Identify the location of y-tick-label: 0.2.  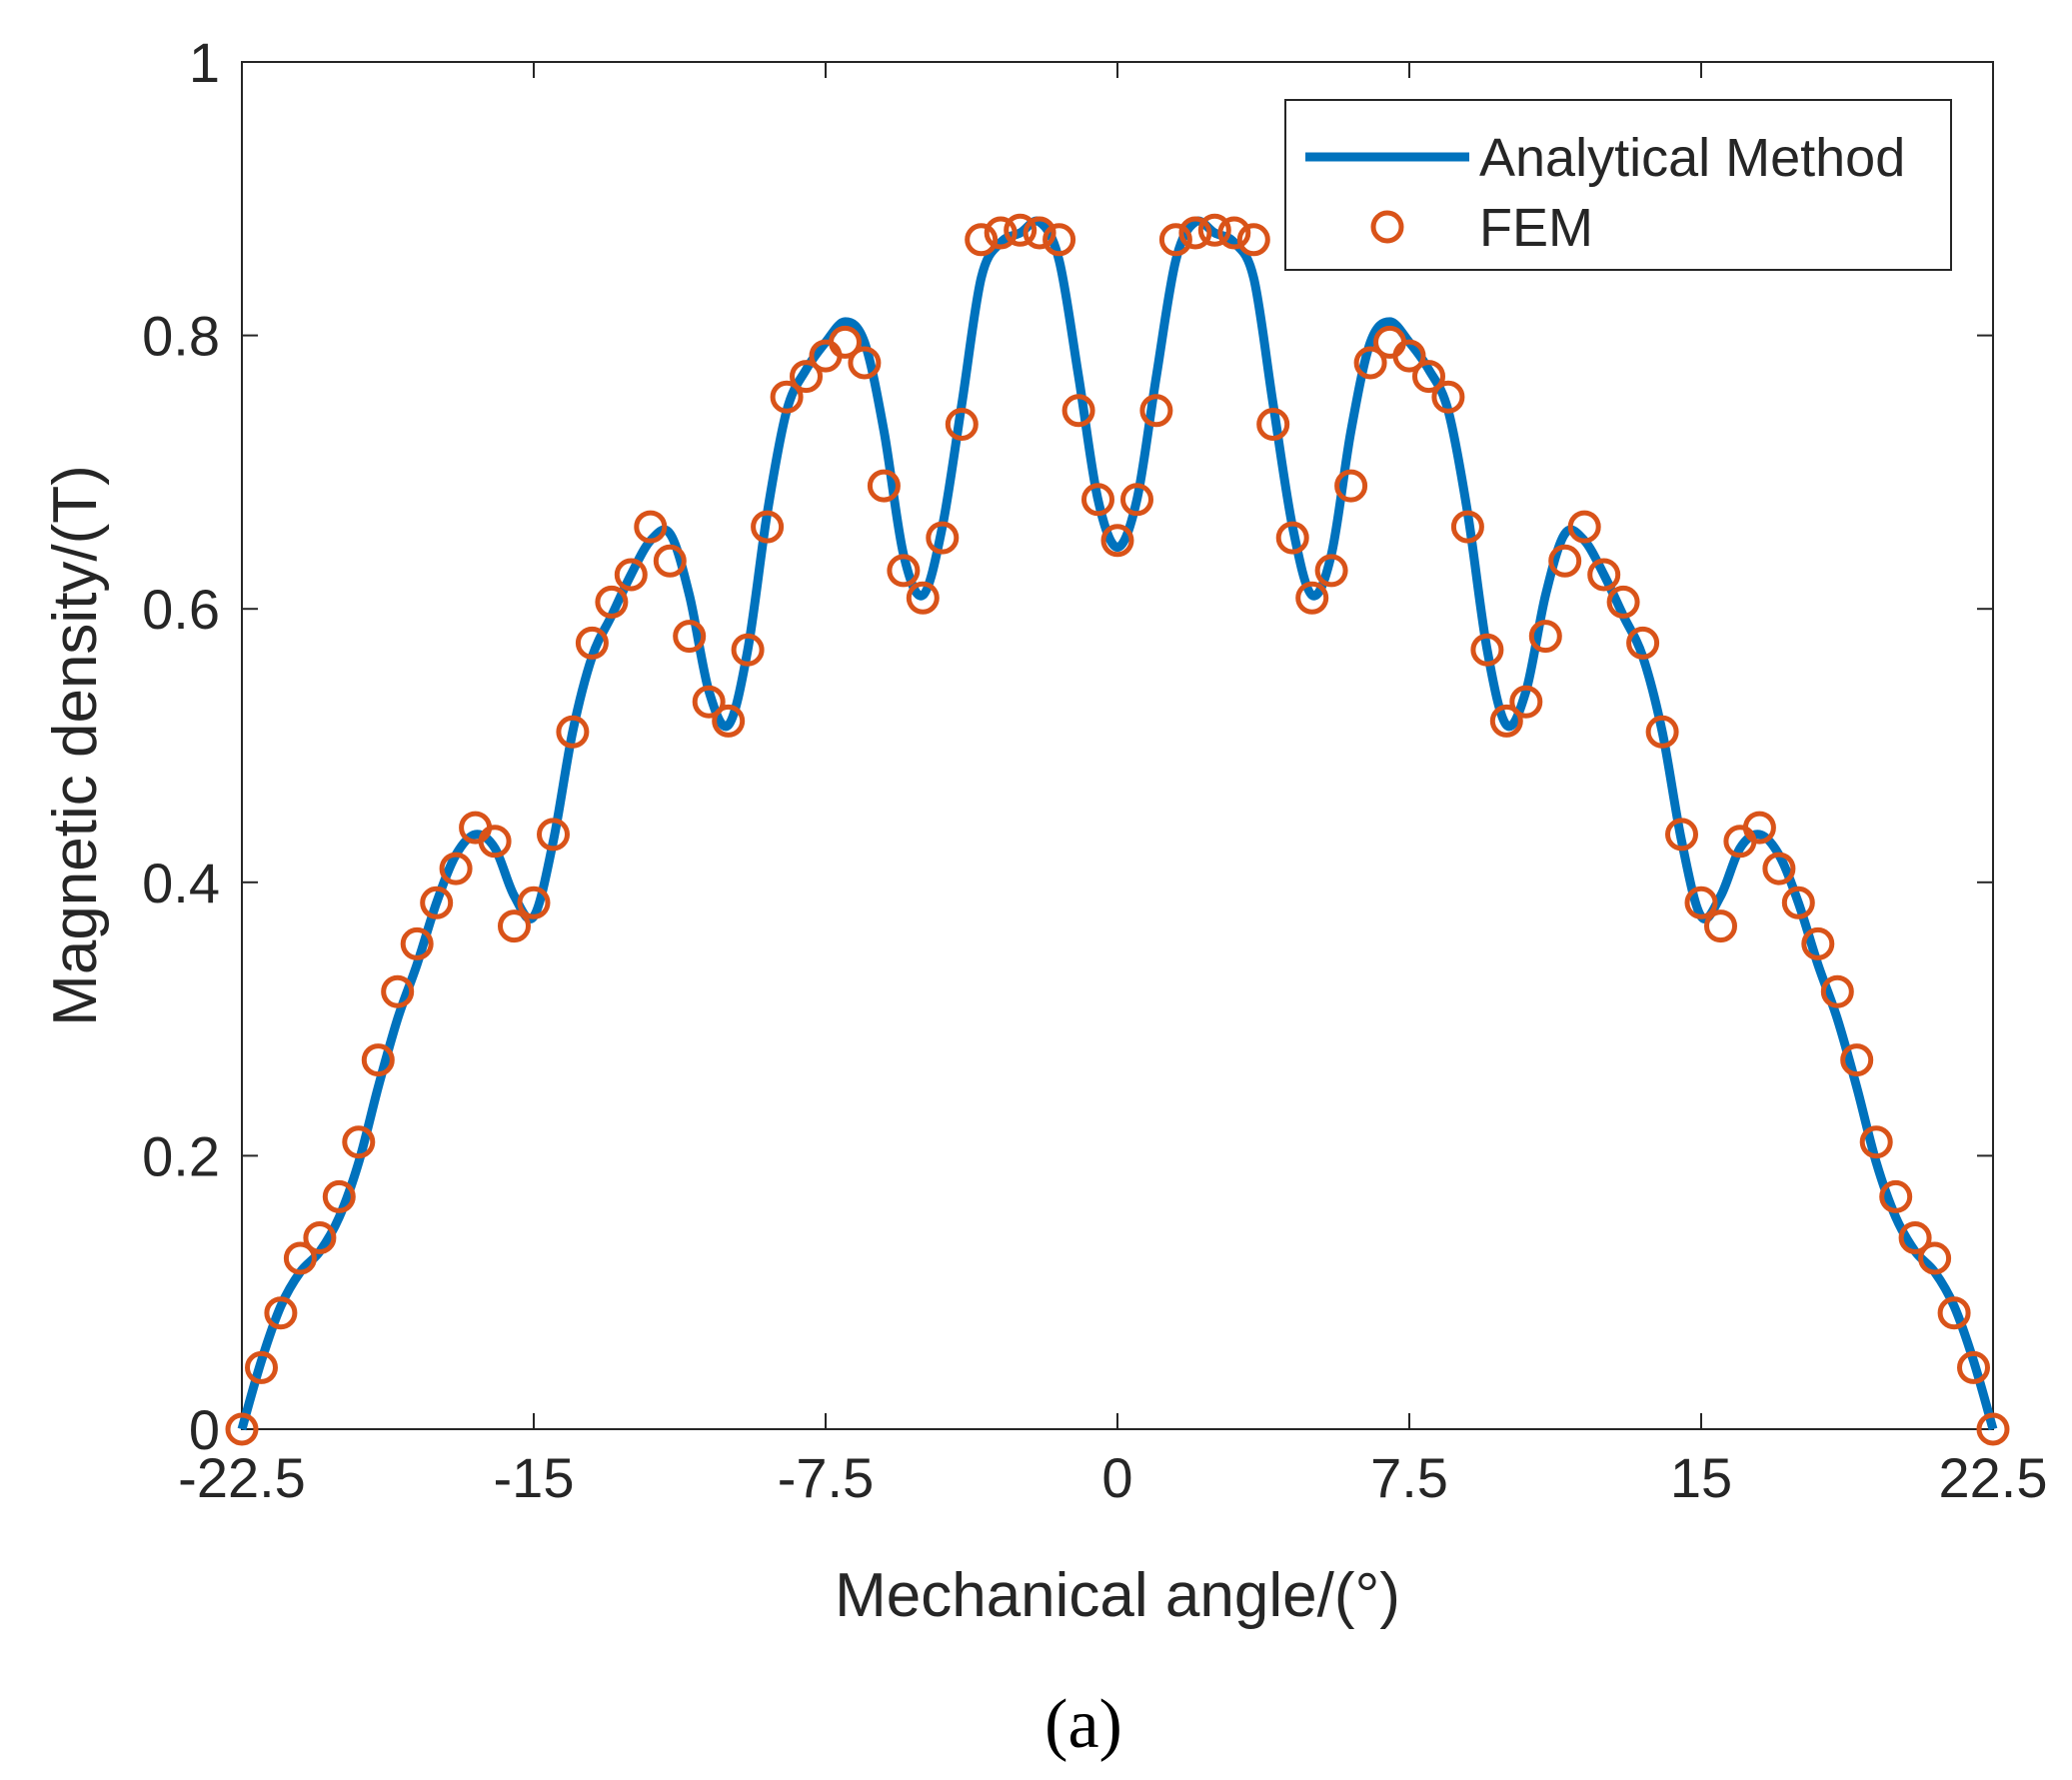
(181, 1155).